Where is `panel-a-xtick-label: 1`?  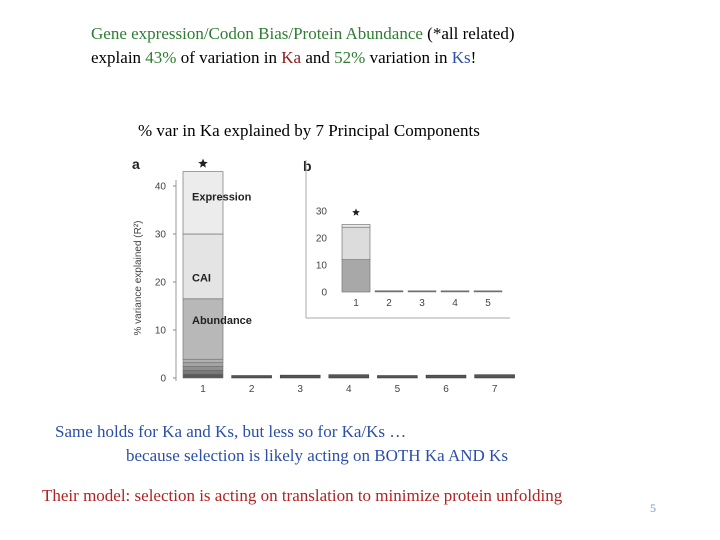
panel-a-xtick-label: 1 is located at coordinates (203, 389).